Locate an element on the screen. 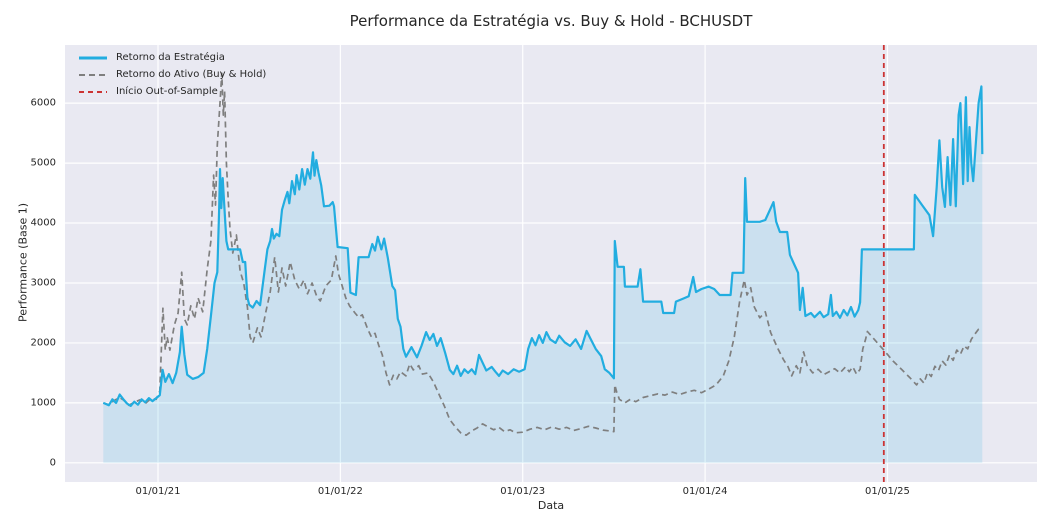 The width and height of the screenshot is (1055, 528). x-tick-label: 01/01/21 is located at coordinates (158, 491).